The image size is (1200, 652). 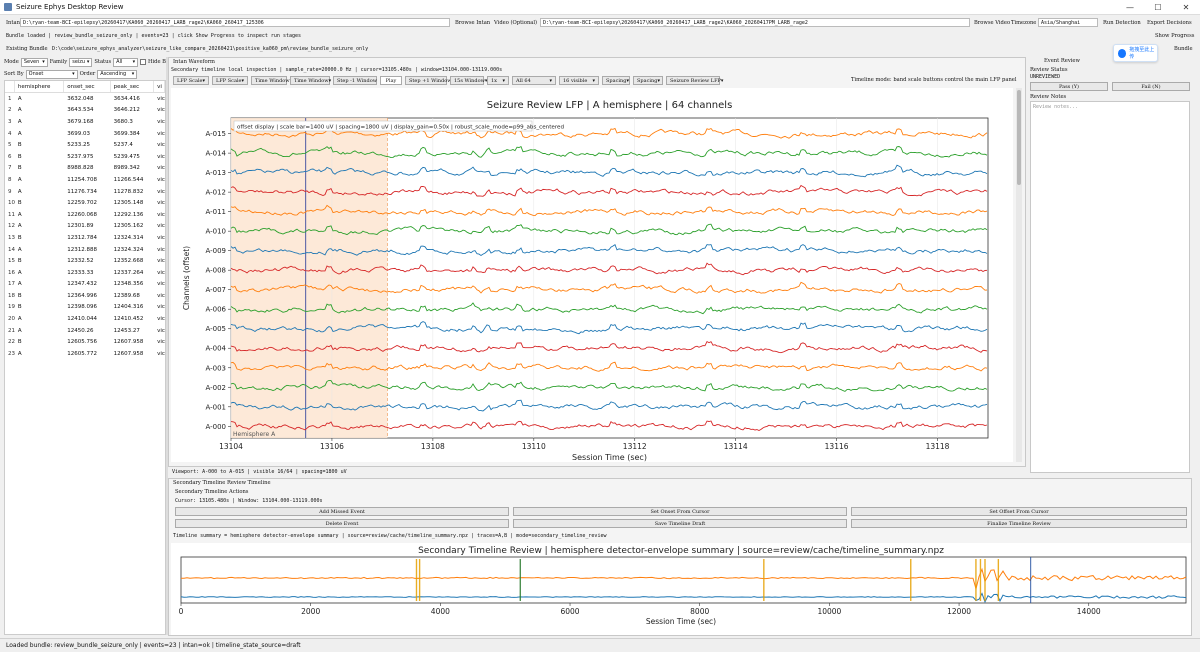 I want to click on add-missed-event-button: Add Missed Event, so click(x=342, y=511).